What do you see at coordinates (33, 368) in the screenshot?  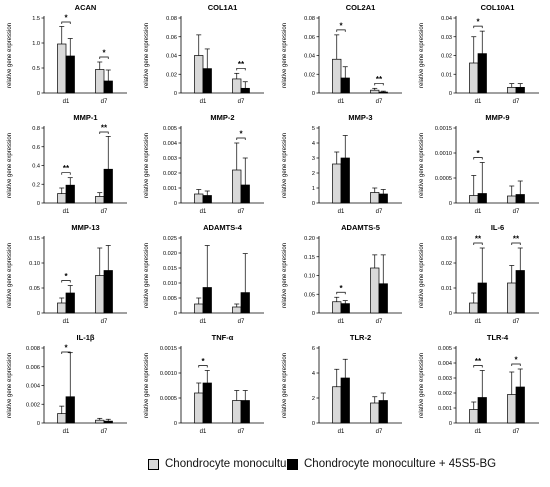 I see `y-tick-label: 0.006` at bounding box center [33, 368].